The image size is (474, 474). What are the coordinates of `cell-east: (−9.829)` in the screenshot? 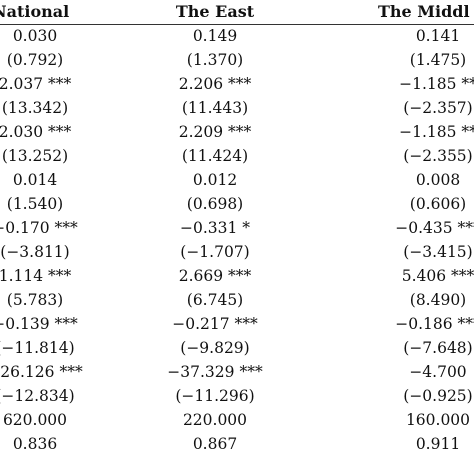 It's located at (215, 348).